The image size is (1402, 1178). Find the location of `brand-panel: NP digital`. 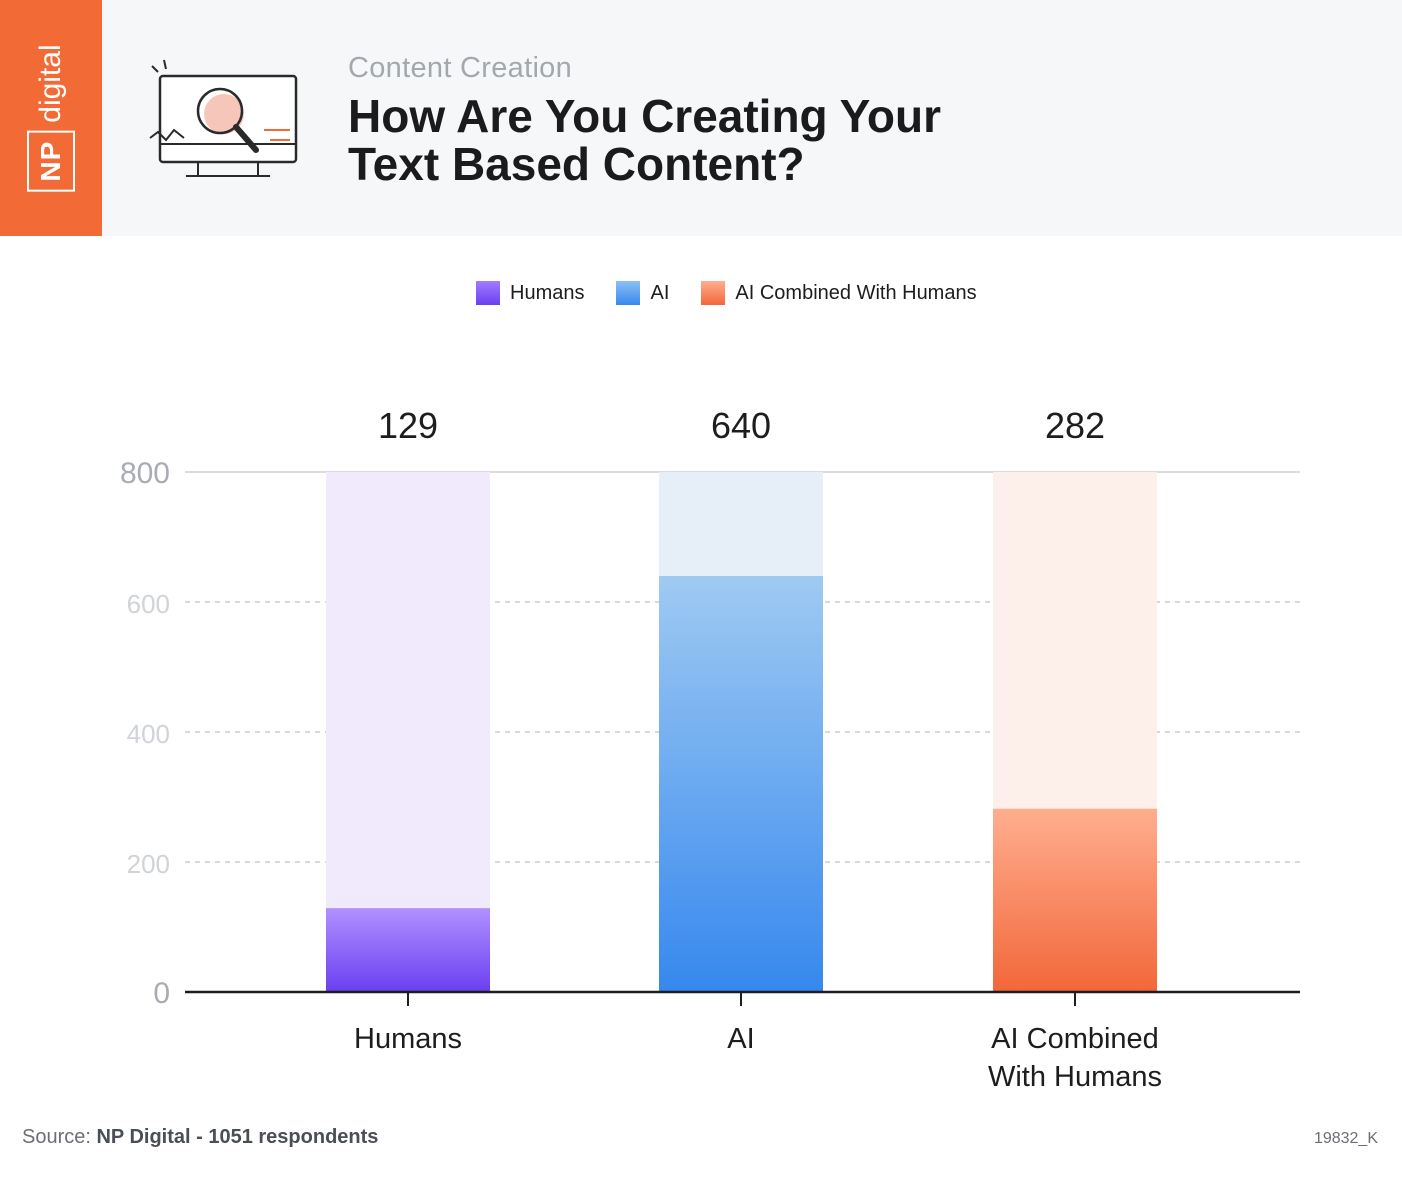

brand-panel: NP digital is located at coordinates (51, 118).